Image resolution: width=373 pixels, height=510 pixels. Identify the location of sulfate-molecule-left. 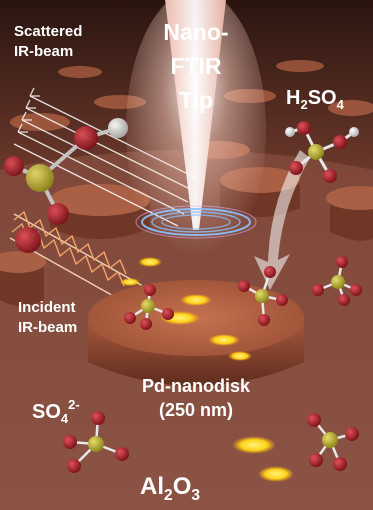
(66, 185).